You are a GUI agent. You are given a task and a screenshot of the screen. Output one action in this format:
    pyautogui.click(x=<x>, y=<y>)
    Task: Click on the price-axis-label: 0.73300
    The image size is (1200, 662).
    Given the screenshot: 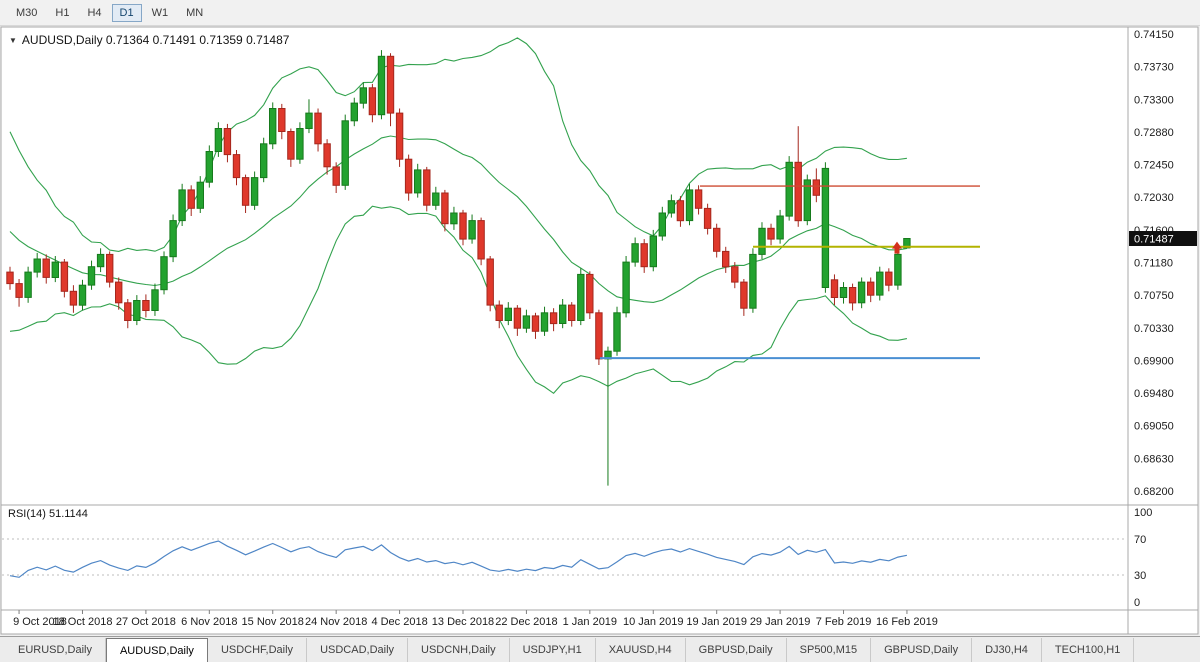 What is the action you would take?
    pyautogui.click(x=1154, y=100)
    